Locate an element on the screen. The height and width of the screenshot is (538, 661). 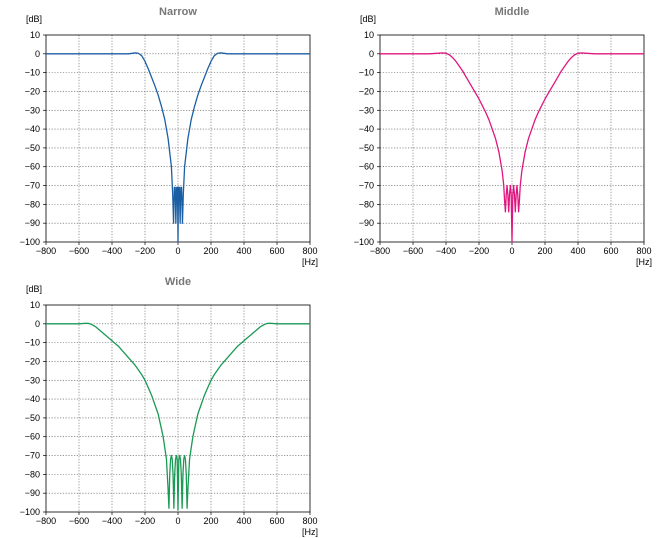
wide-y-tick-label: −60 is located at coordinates (32, 437).